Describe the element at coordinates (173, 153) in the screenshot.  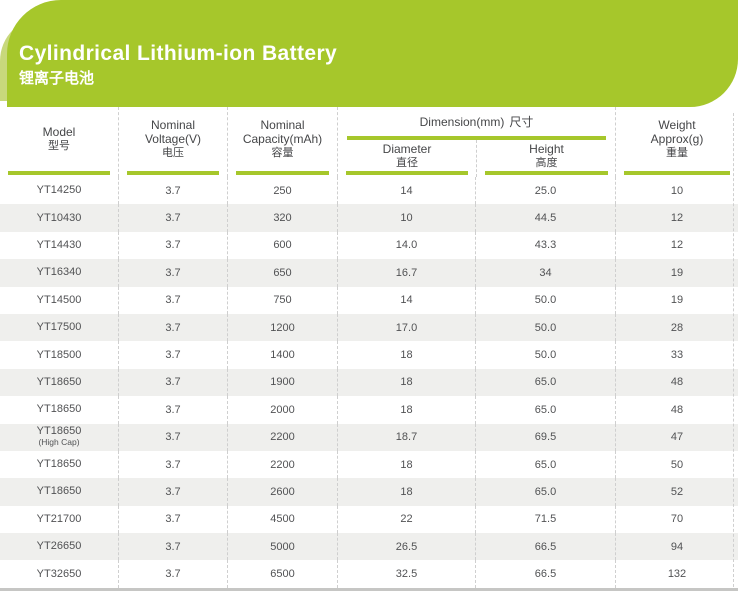
I see `header-voltage-label-zh: 电压` at that location.